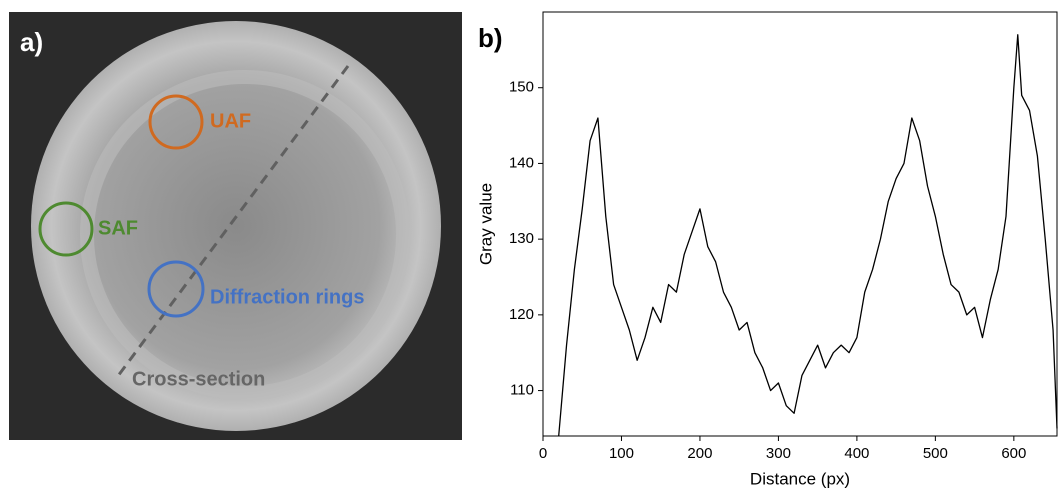  What do you see at coordinates (66, 229) in the screenshot?
I see `saf-circle` at bounding box center [66, 229].